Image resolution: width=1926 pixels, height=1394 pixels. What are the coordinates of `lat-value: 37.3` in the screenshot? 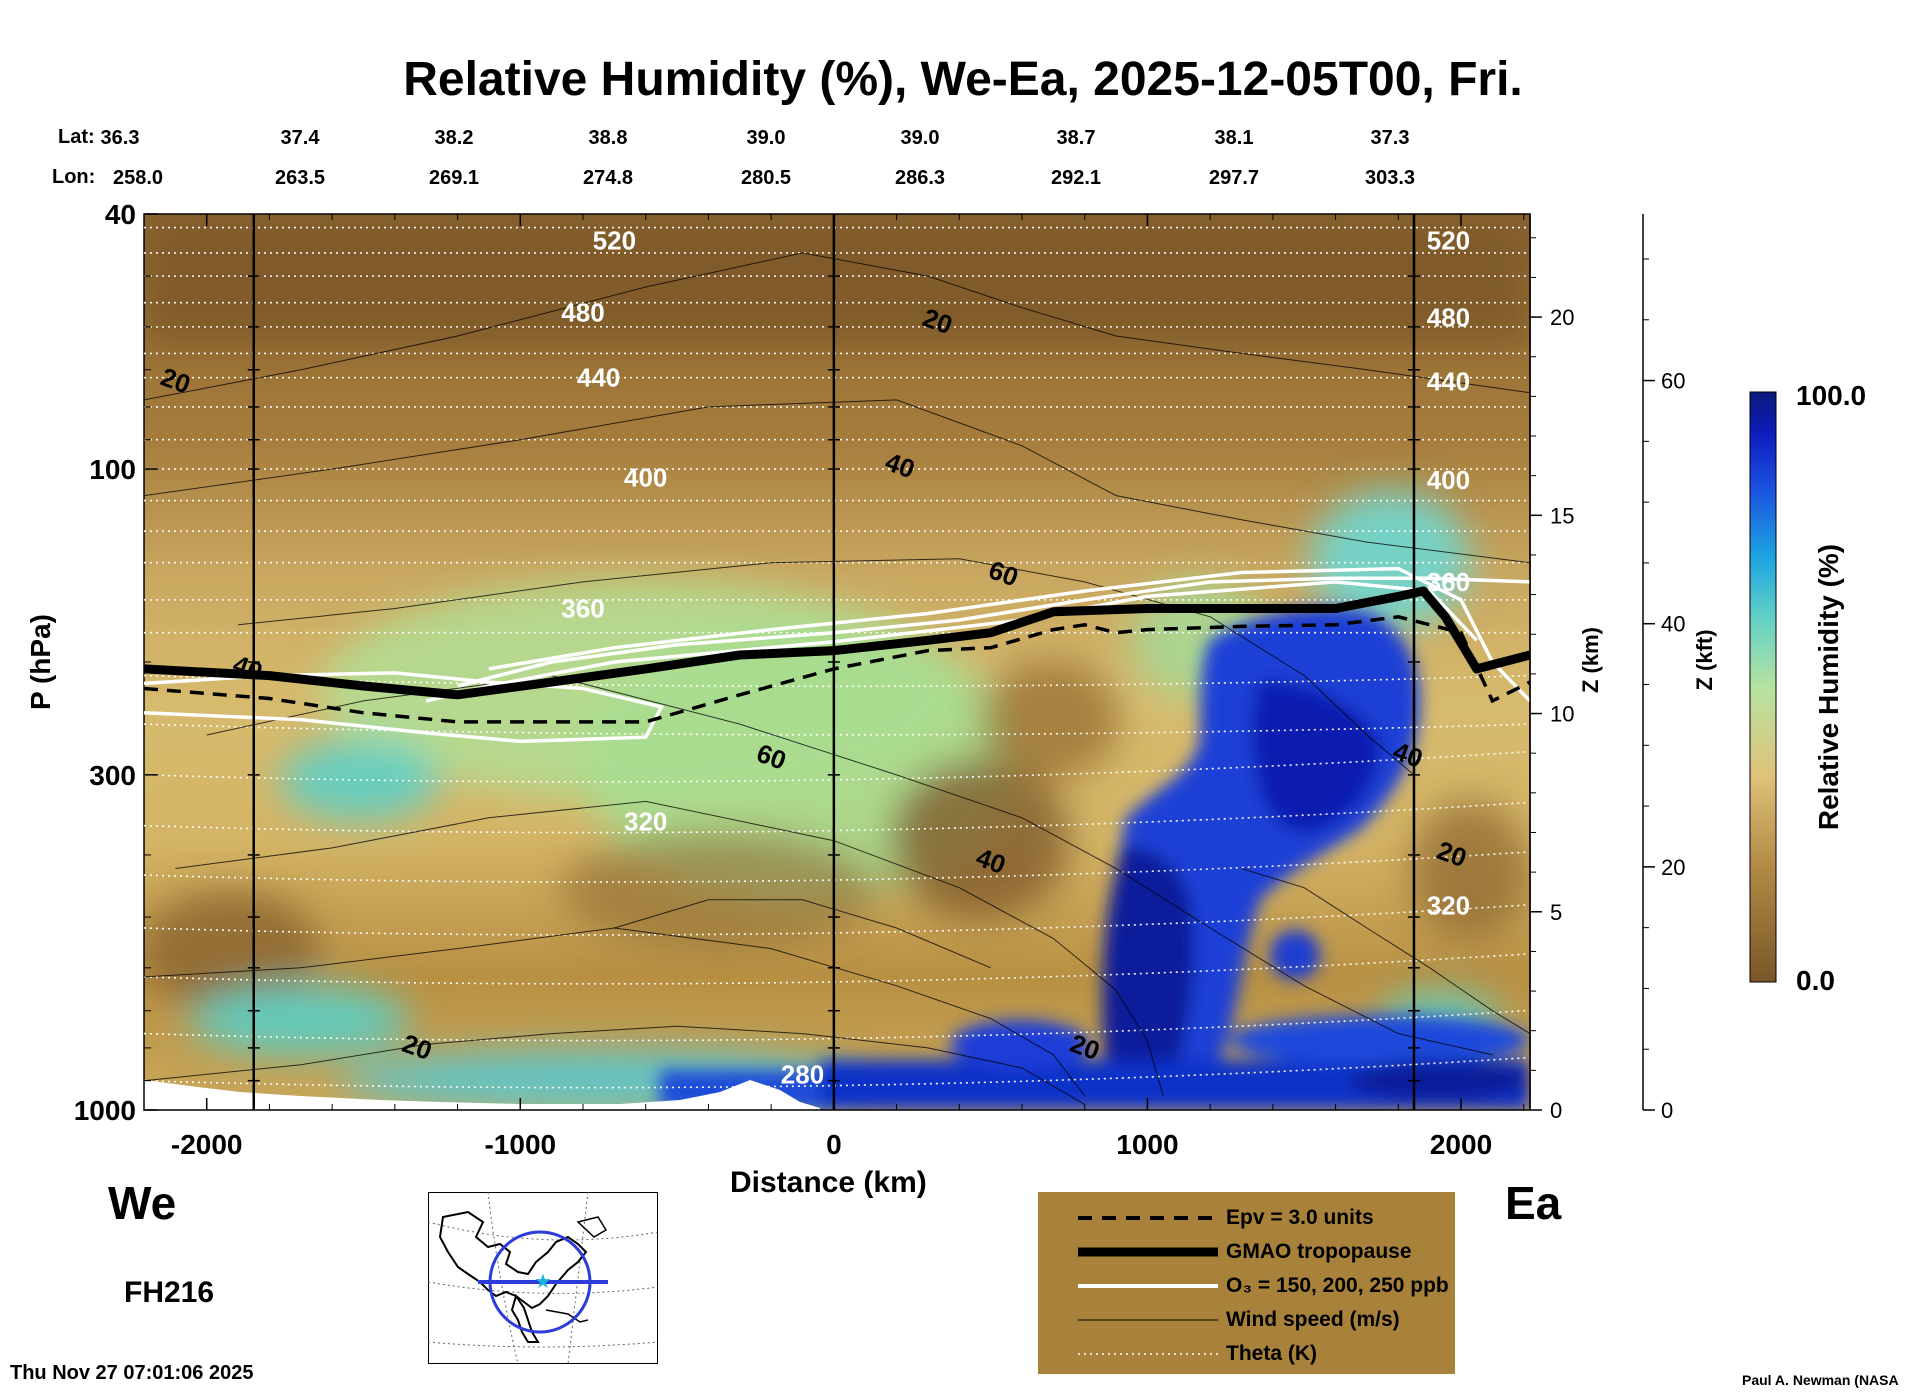 It's located at (1390, 138).